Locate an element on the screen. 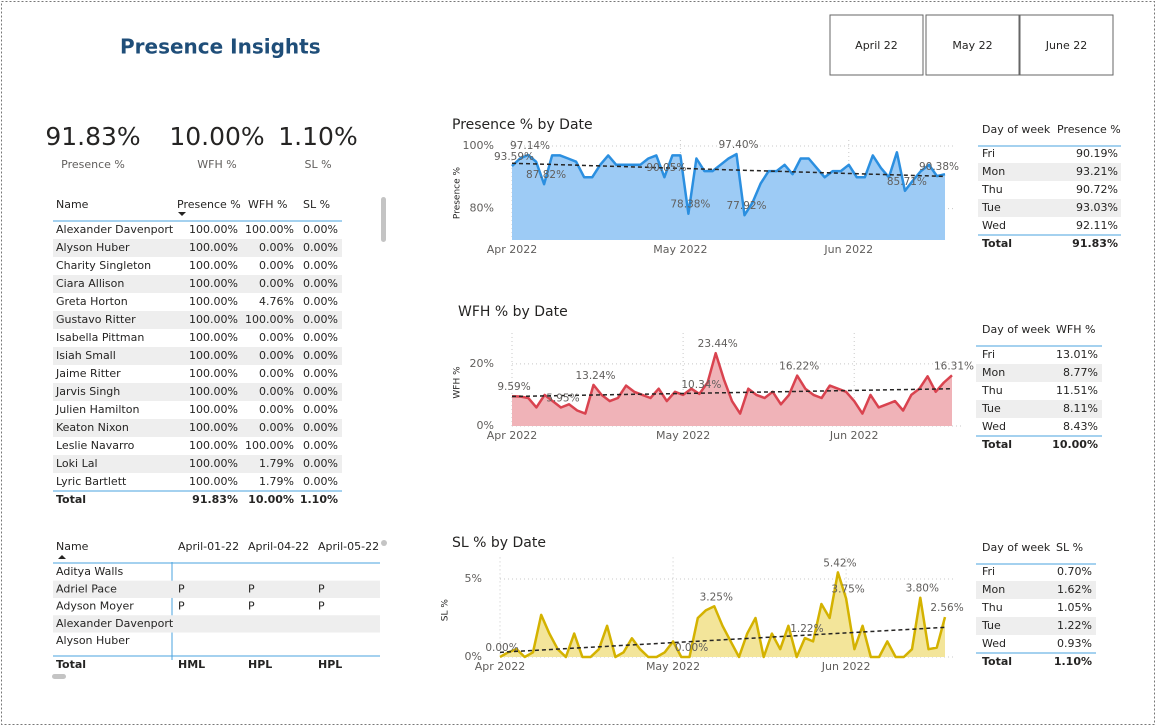 Image resolution: width=1156 pixels, height=728 pixels. data-label: 16.22% is located at coordinates (799, 367).